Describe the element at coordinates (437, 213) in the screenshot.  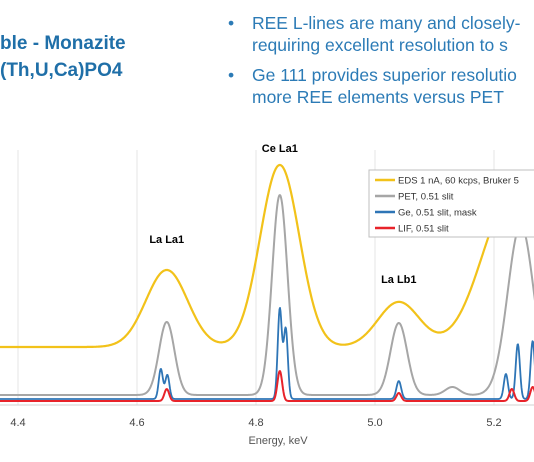
I see `legend-label-ge: Ge, 0.51 slit, mask` at that location.